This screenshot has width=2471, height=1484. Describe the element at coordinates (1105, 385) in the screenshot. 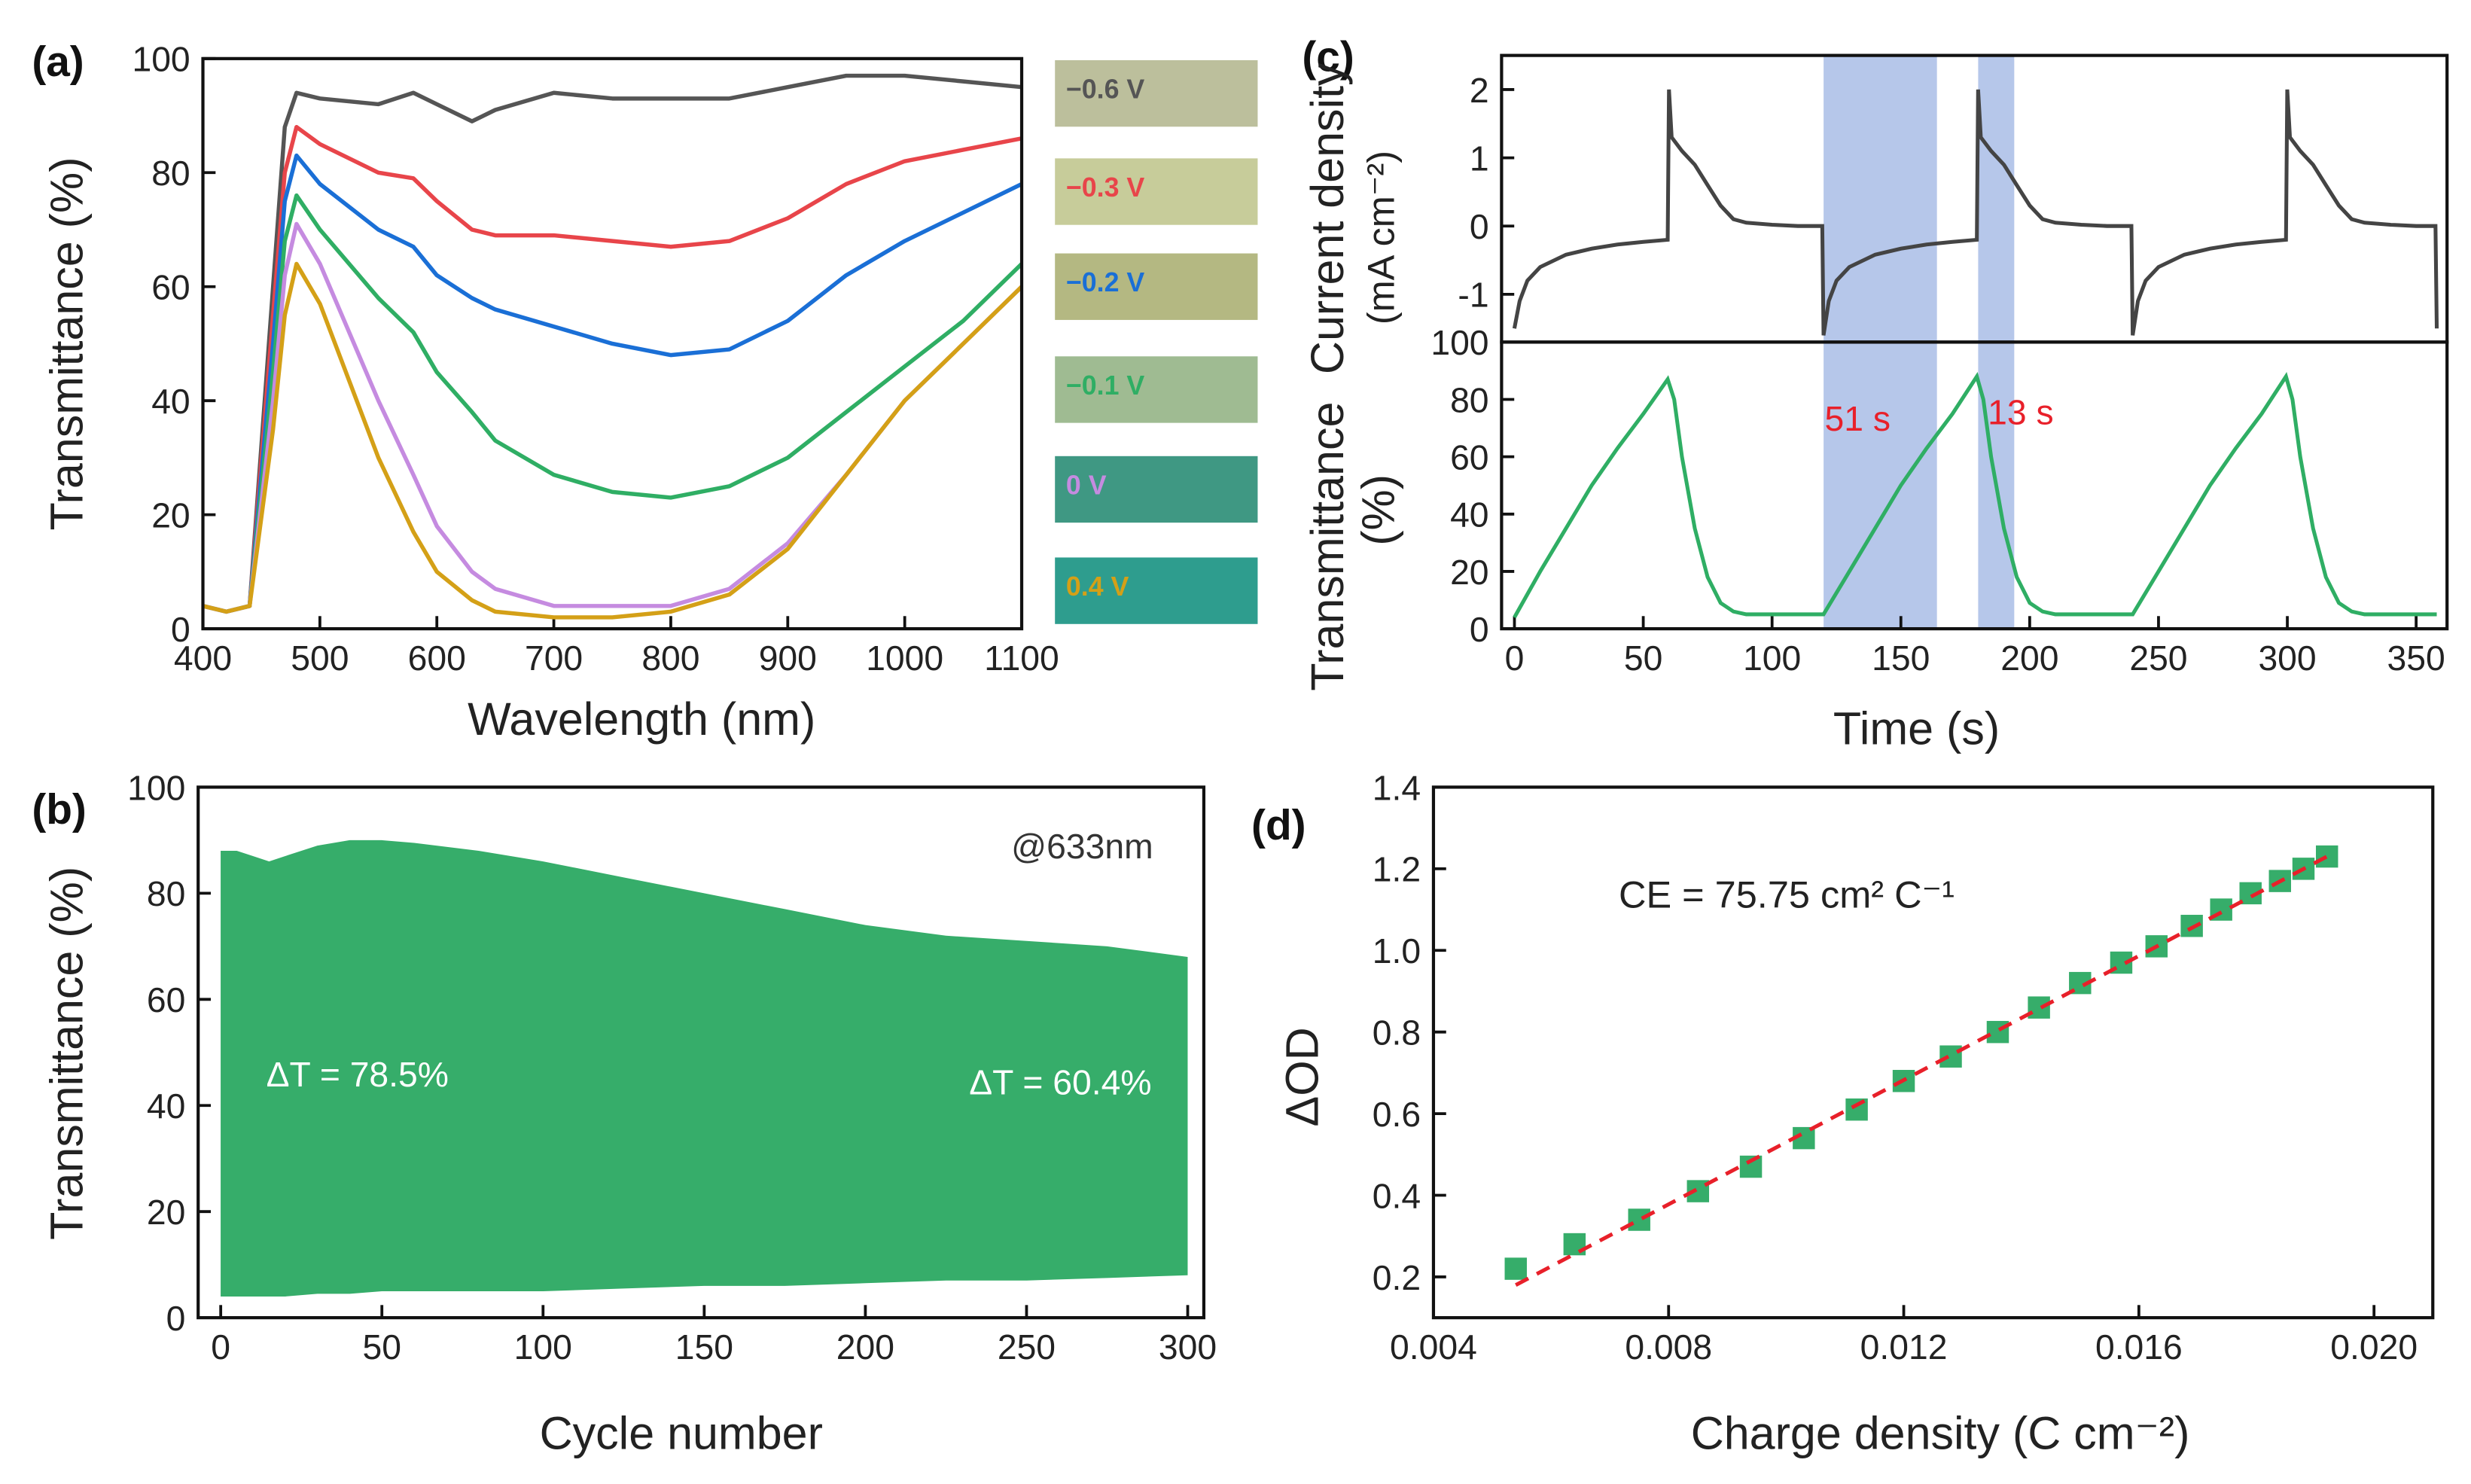

I see `swatch-label: −0.1 V` at that location.